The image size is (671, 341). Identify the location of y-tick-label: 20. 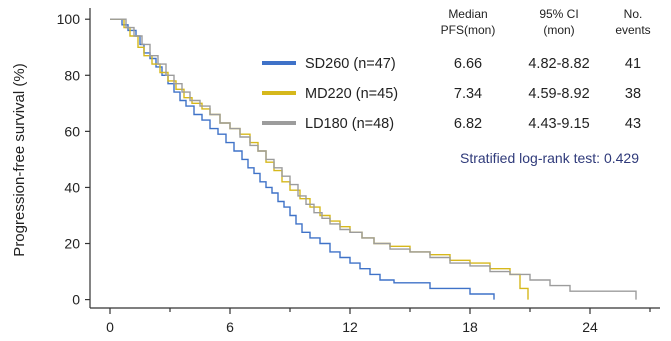
(72, 244).